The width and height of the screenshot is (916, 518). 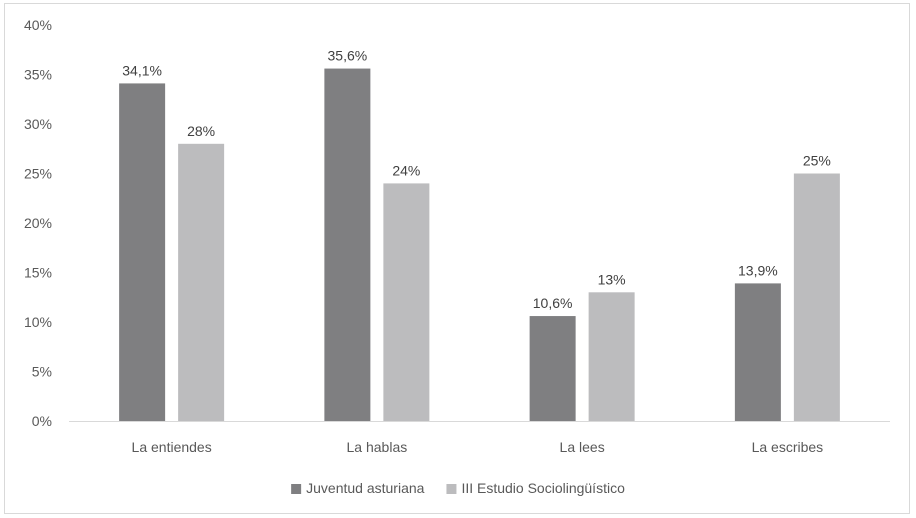 What do you see at coordinates (348, 56) in the screenshot?
I see `data-label: 35,6%` at bounding box center [348, 56].